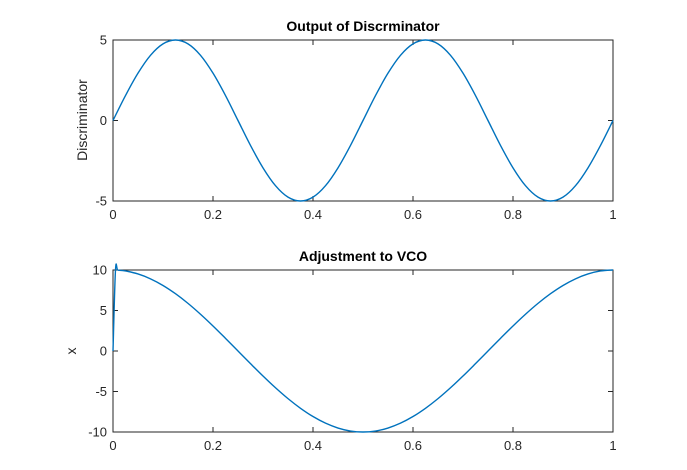  Describe the element at coordinates (100, 270) in the screenshot. I see `y-tick-label: 10` at that location.